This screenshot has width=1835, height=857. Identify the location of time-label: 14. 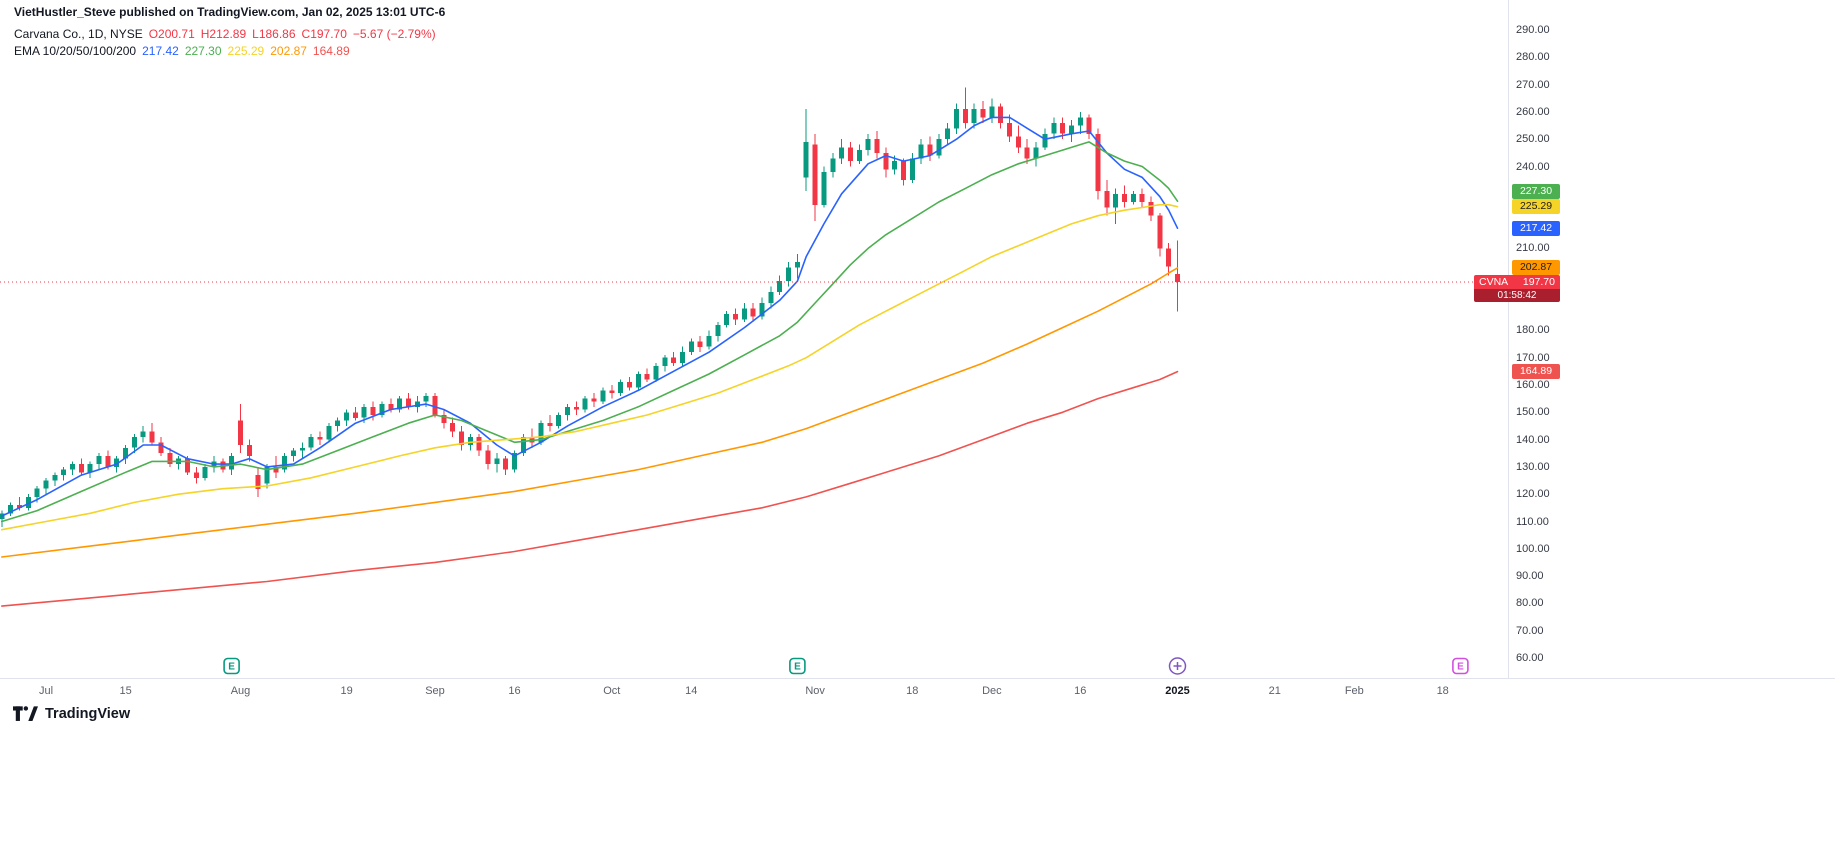
(691, 691).